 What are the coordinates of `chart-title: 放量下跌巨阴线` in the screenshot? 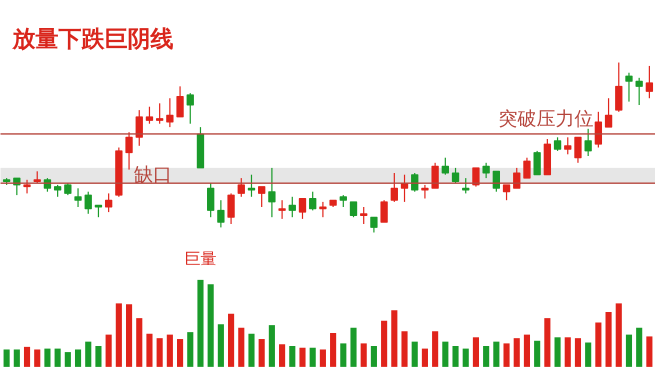 It's located at (93, 39).